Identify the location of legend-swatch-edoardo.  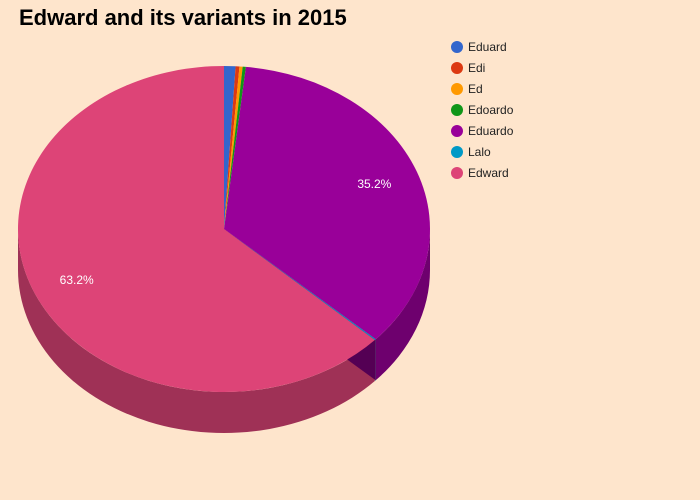
(457, 109).